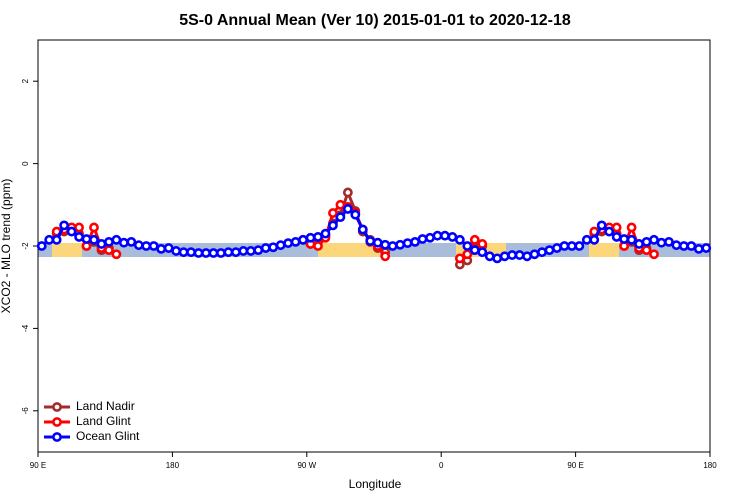 This screenshot has height=500, width=750. What do you see at coordinates (108, 436) in the screenshot?
I see `legend-label: Ocean Glint` at bounding box center [108, 436].